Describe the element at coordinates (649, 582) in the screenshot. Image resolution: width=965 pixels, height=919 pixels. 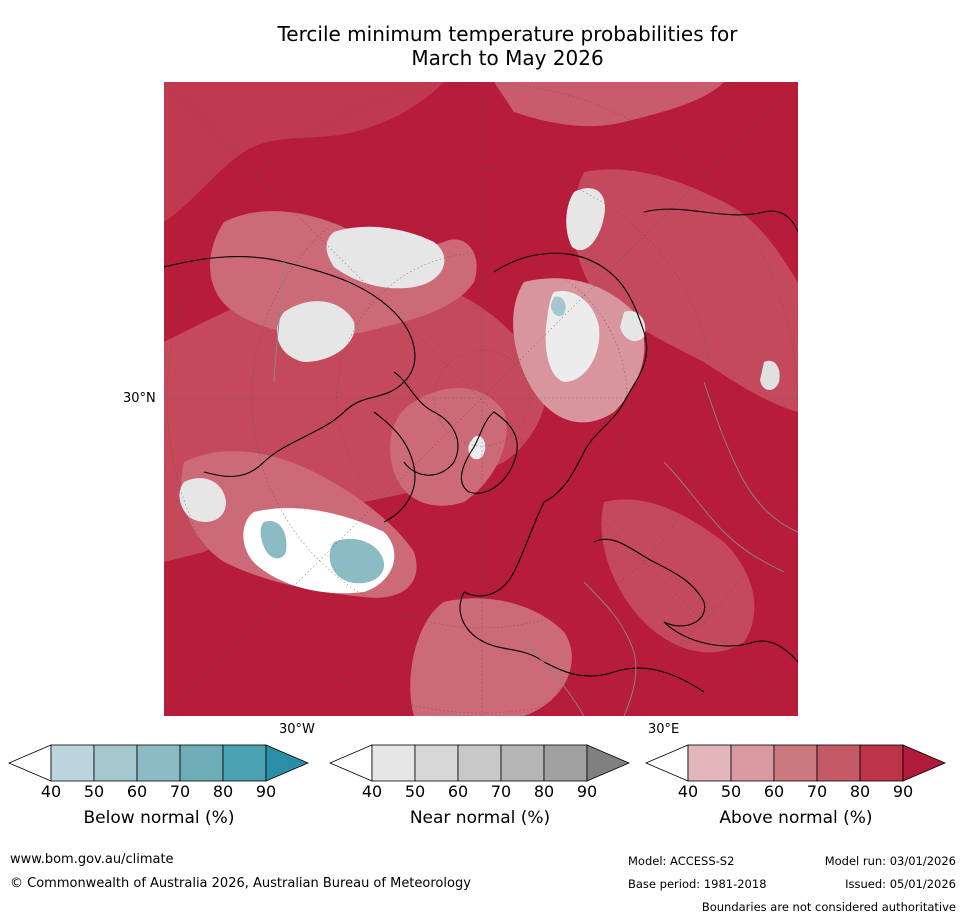
I see `coastline-baltic` at that location.